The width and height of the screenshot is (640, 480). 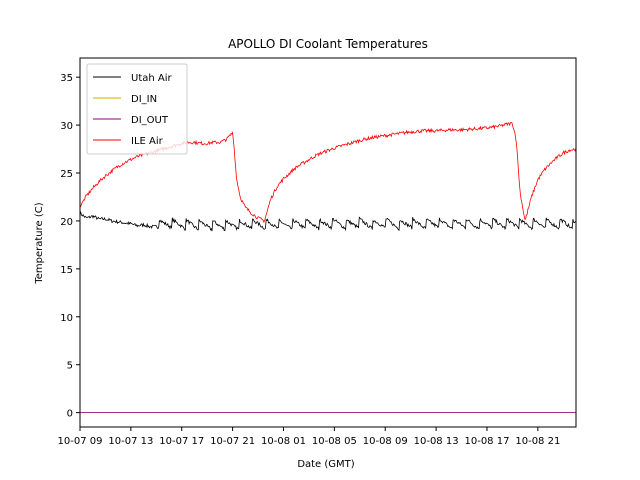 I want to click on x-tick-label: 10-07 13, so click(x=130, y=441).